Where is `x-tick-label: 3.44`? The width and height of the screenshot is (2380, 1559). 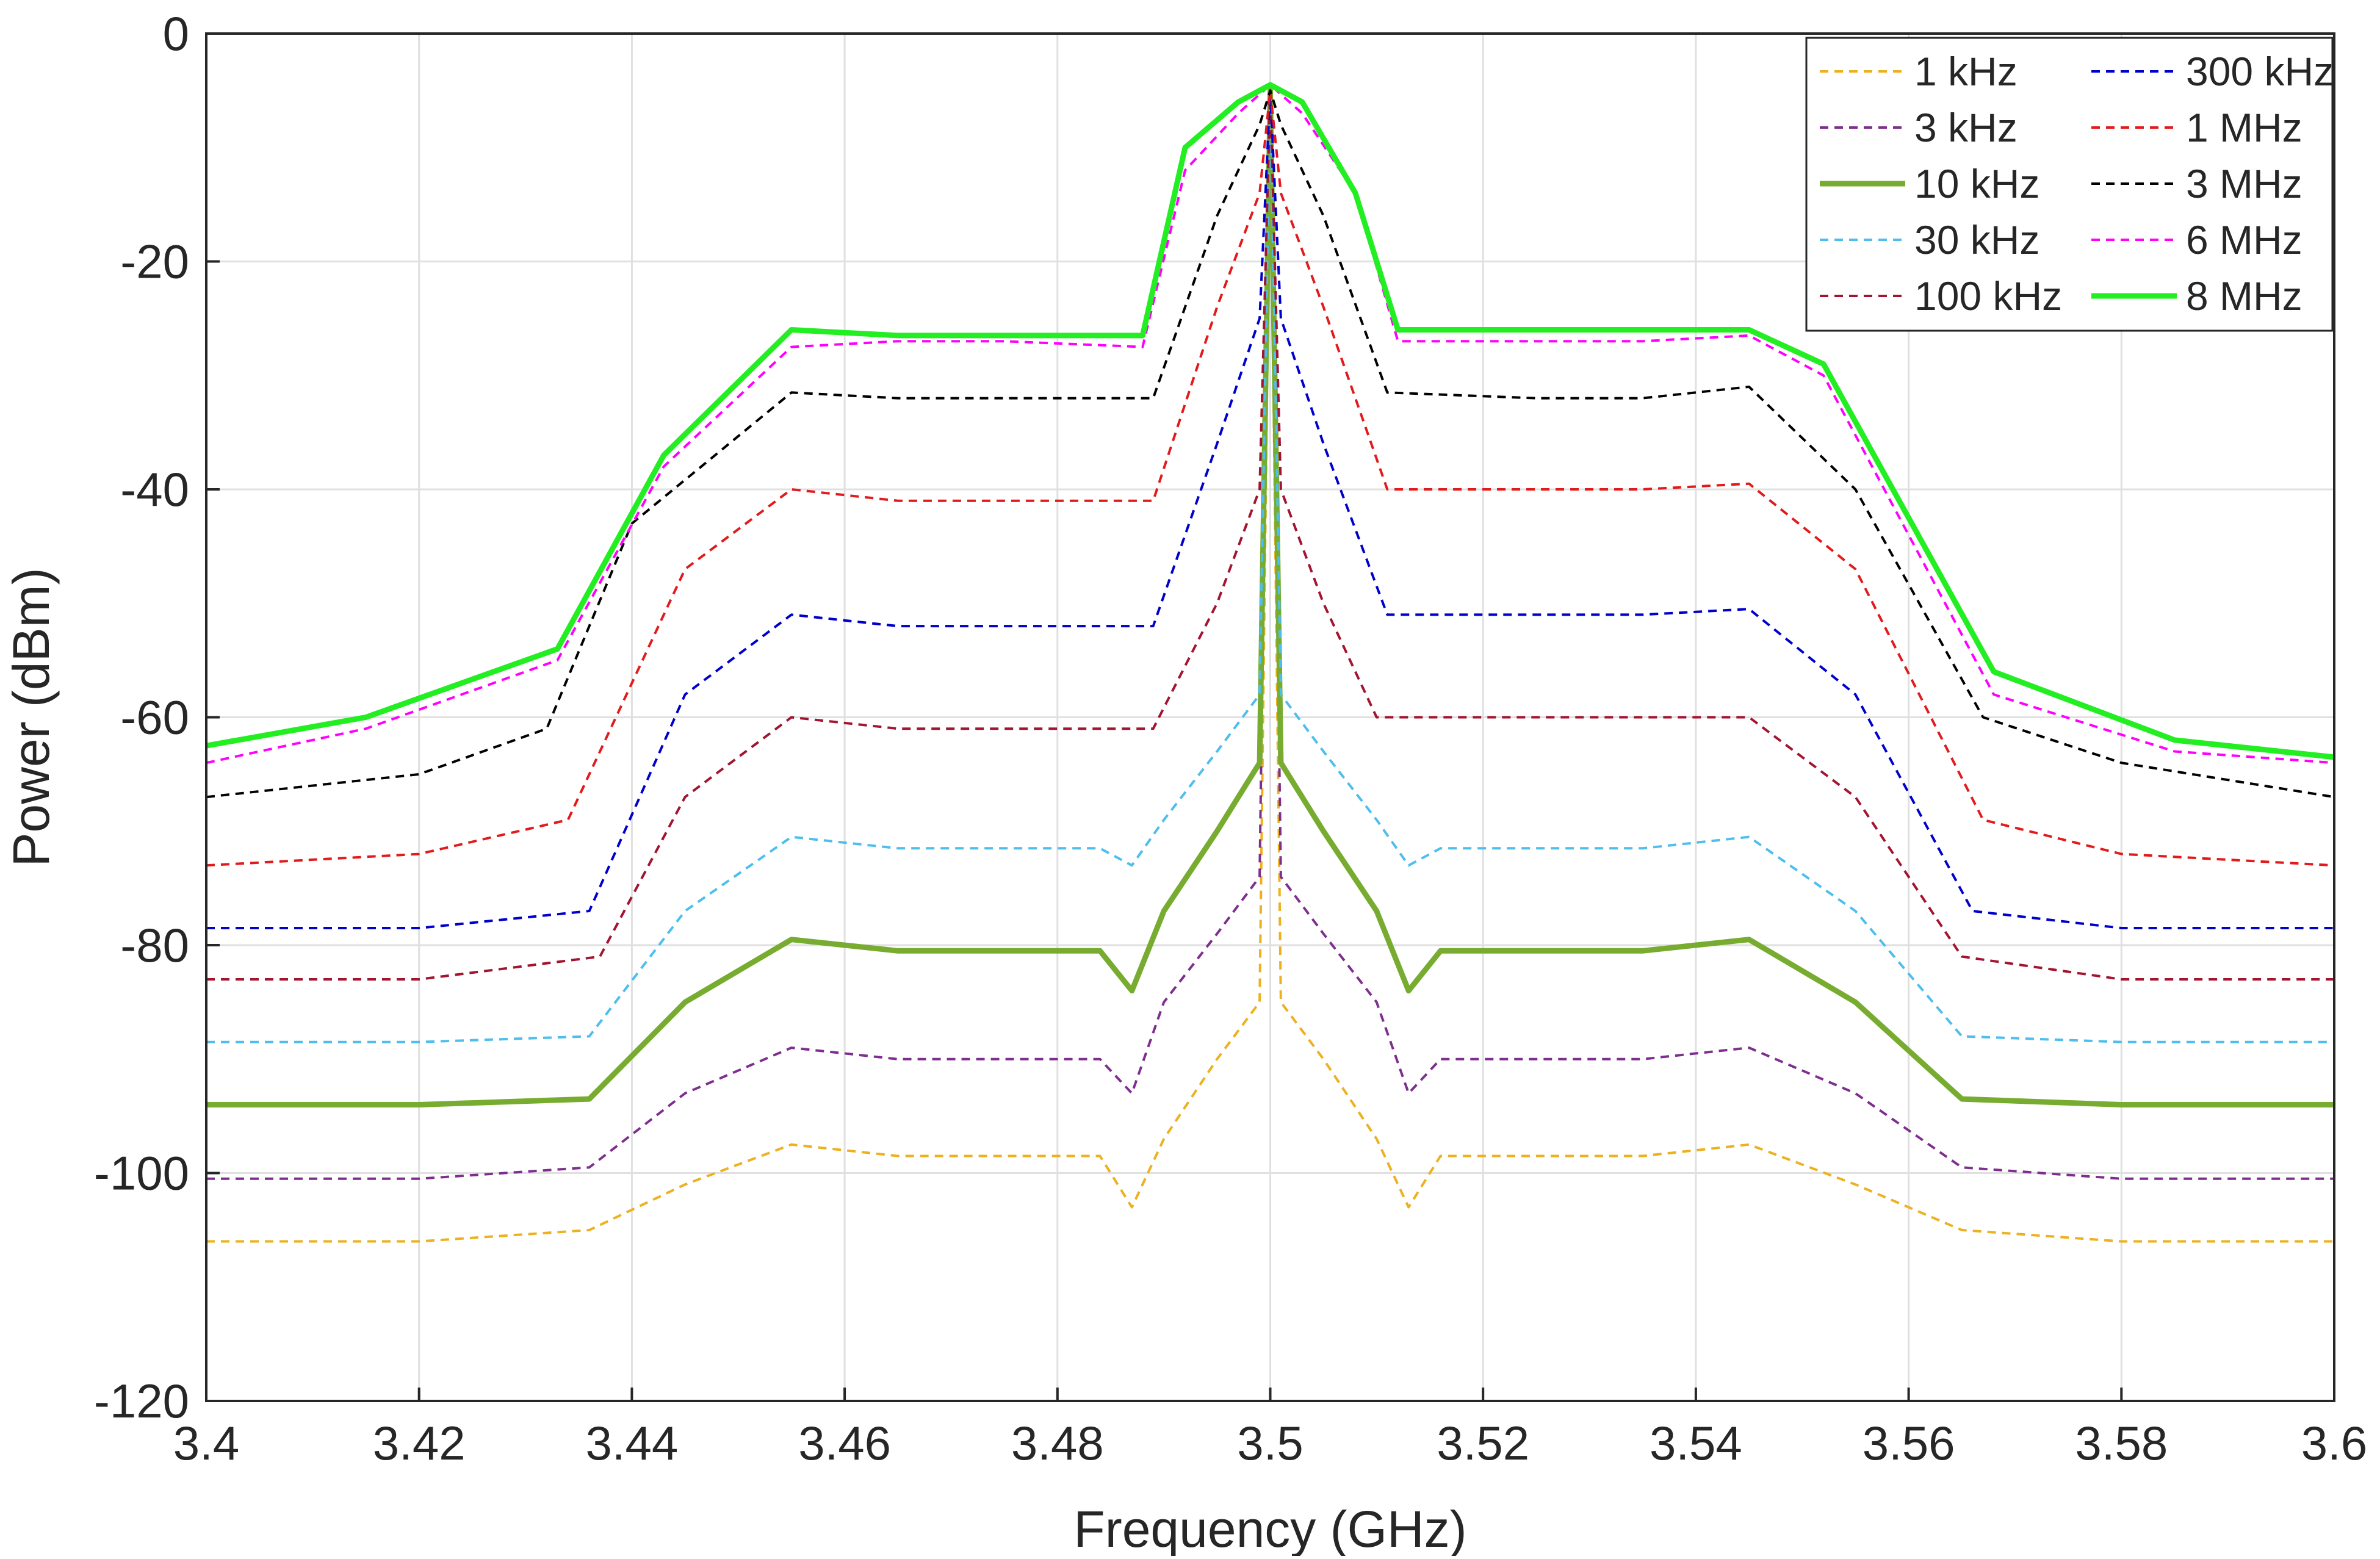 x-tick-label: 3.44 is located at coordinates (632, 1443).